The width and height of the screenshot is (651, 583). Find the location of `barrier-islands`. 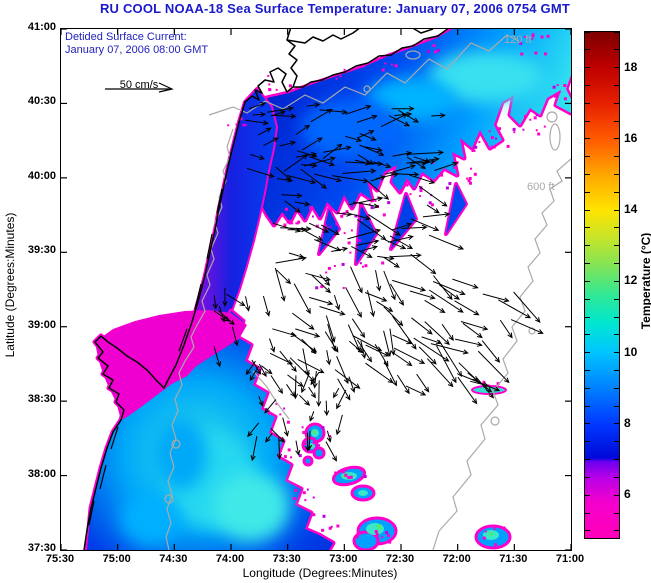

barrier-islands is located at coordinates (160, 337).